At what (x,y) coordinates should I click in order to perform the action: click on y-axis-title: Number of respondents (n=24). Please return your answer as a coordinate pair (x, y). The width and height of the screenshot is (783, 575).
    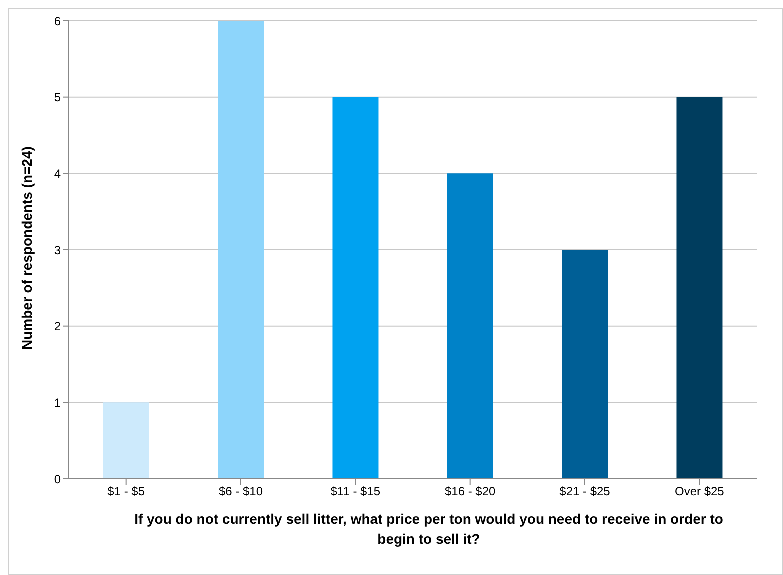
    Looking at the image, I should click on (26, 248).